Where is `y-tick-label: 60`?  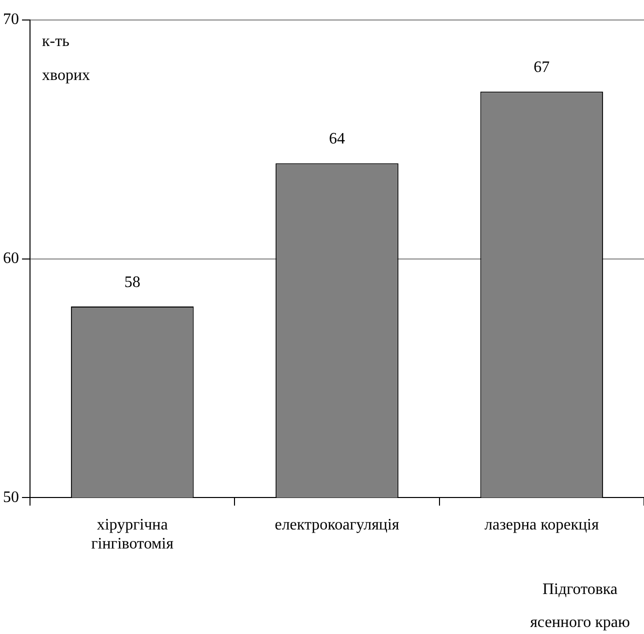 y-tick-label: 60 is located at coordinates (11, 259).